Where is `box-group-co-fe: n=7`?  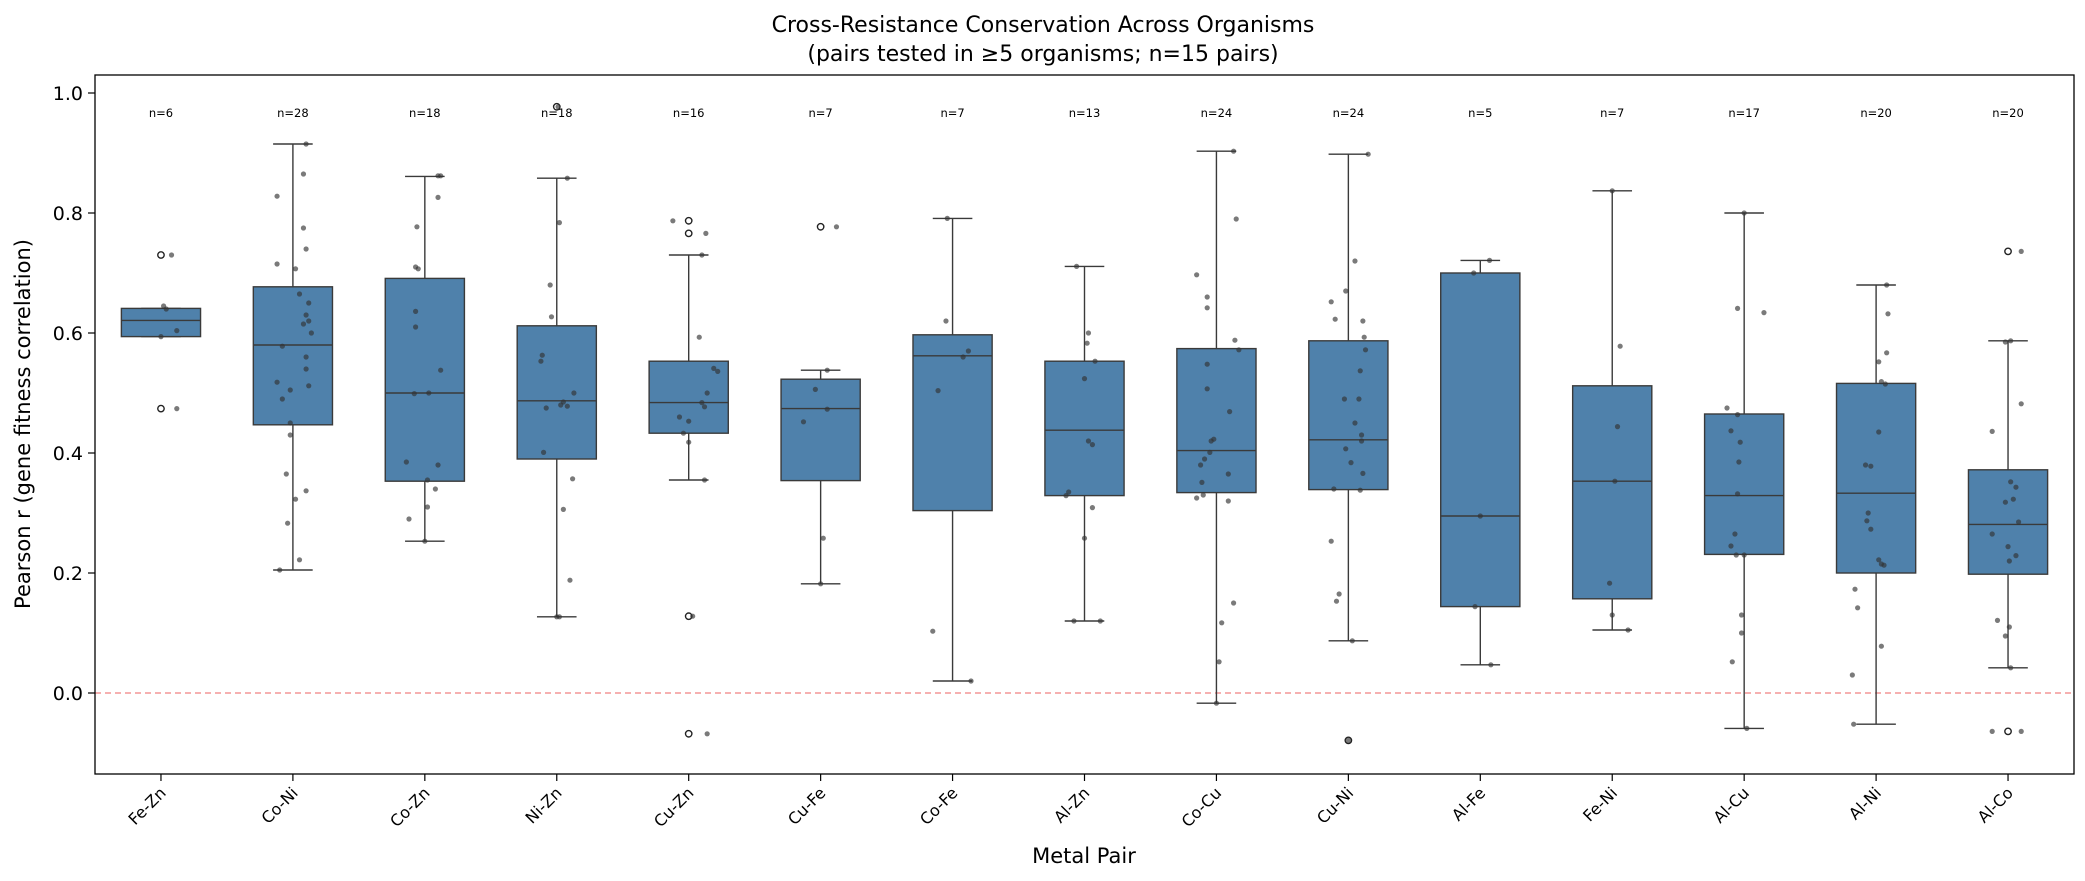 box-group-co-fe: n=7 is located at coordinates (952, 395).